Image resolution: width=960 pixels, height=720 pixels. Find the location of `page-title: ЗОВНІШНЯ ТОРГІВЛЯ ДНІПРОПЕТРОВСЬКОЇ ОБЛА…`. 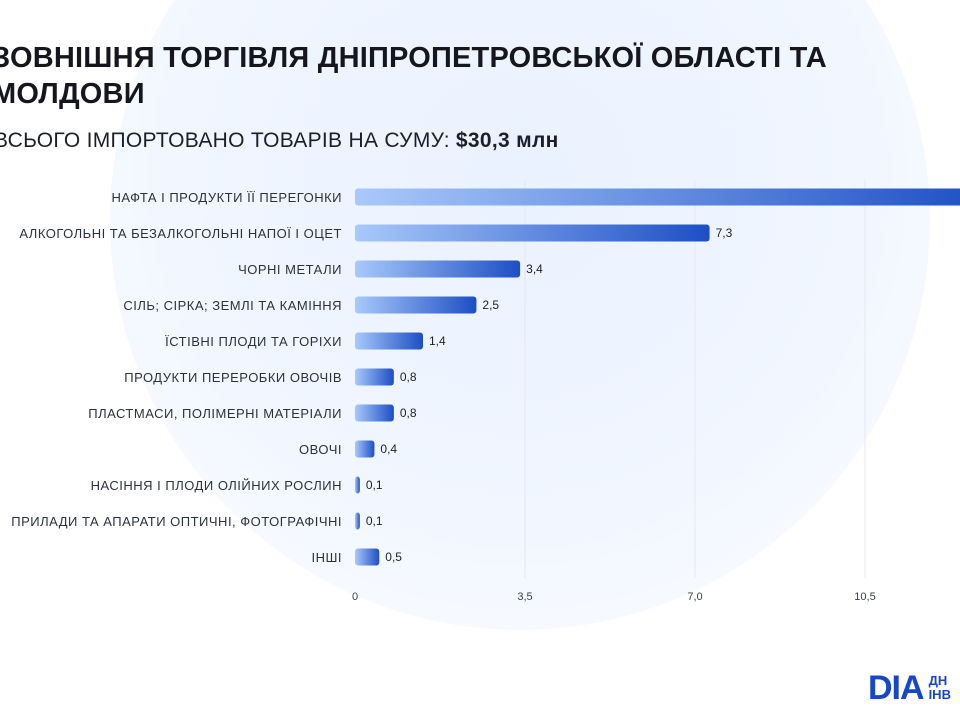

page-title: ЗОВНІШНЯ ТОРГІВЛЯ ДНІПРОПЕТРОВСЬКОЇ ОБЛА… is located at coordinates (413, 76).